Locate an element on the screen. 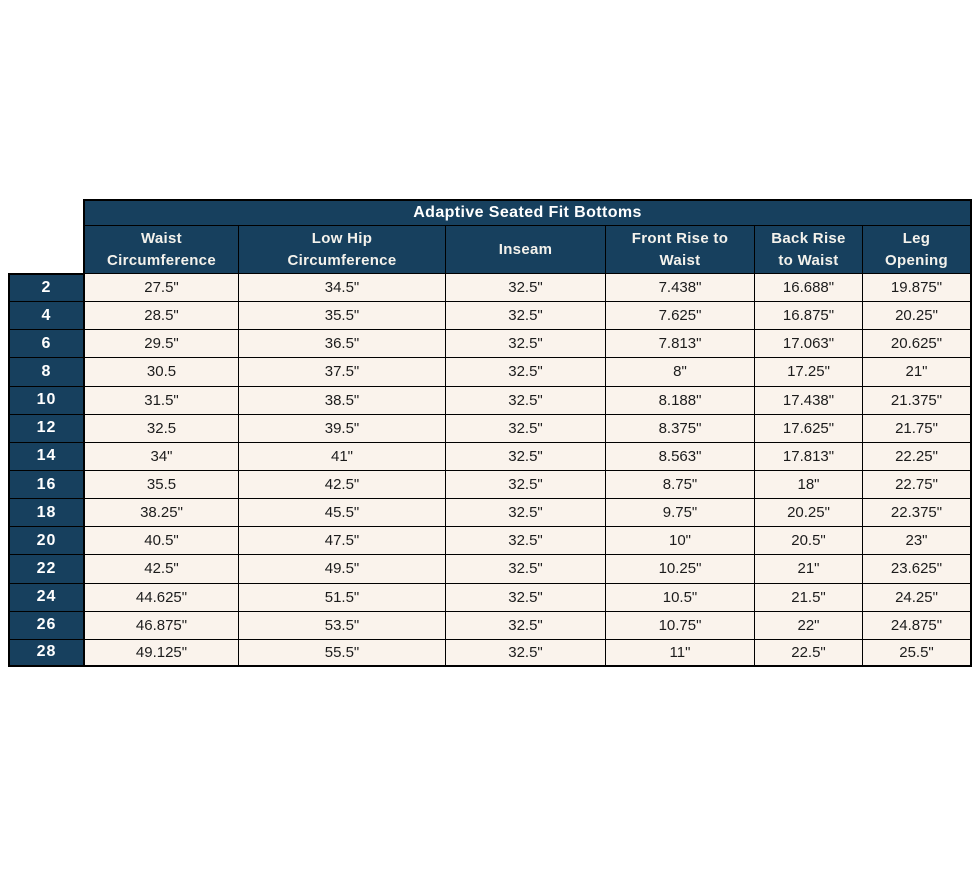 The image size is (977, 869). table-cell: 35.5" is located at coordinates (341, 315).